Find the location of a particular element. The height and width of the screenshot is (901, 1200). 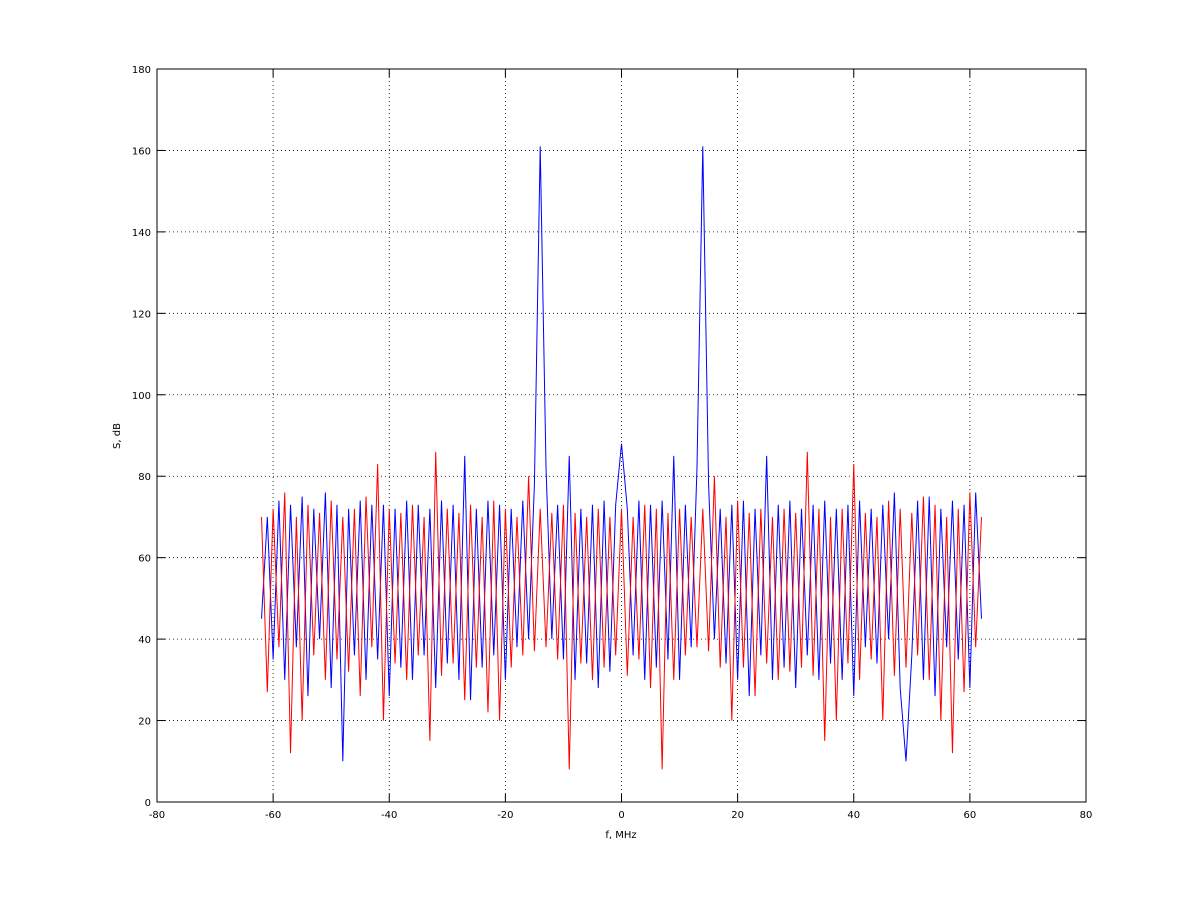

y-tick-label: 180 is located at coordinates (141, 70).